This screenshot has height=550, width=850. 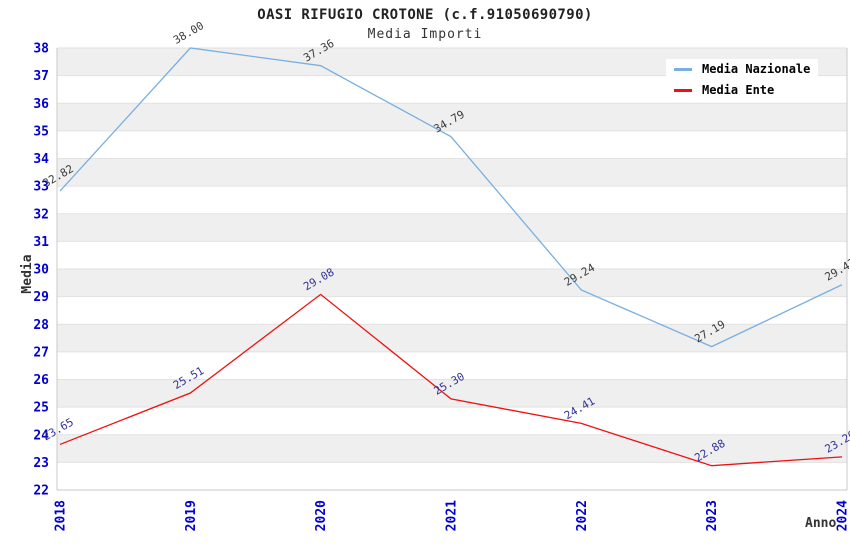 What do you see at coordinates (821, 523) in the screenshot?
I see `x-axis-title: Anno` at bounding box center [821, 523].